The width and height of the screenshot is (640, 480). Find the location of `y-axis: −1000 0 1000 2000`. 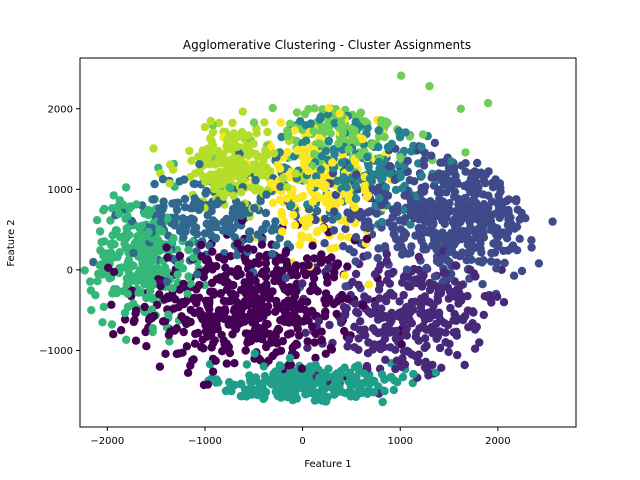

y-axis: −1000 0 1000 2000 is located at coordinates (59, 230).